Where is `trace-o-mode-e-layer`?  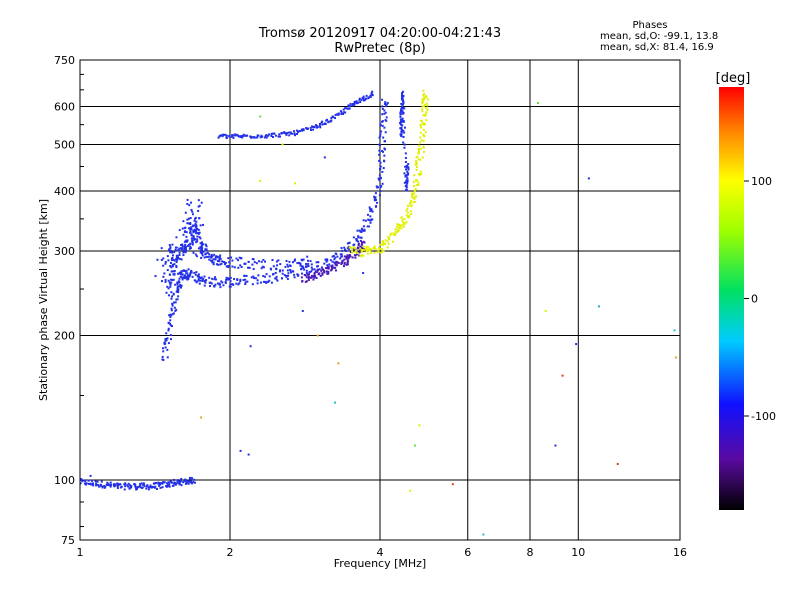 trace-o-mode-e-layer is located at coordinates (137, 483).